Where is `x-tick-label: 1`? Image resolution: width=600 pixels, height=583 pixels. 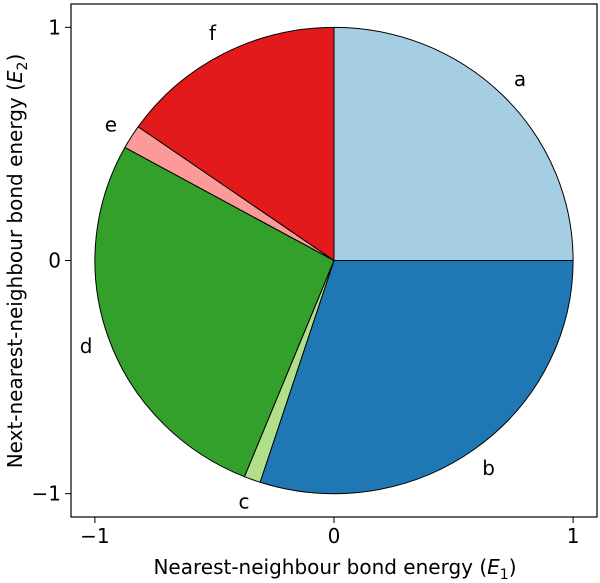 x-tick-label: 1 is located at coordinates (573, 536).